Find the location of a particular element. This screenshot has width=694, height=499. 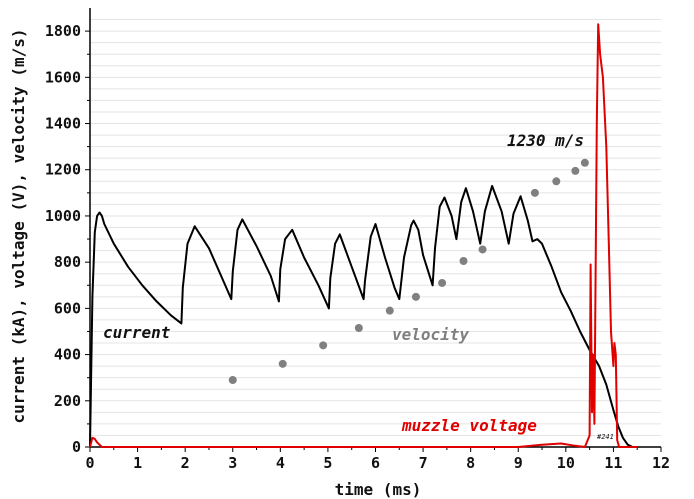

x-tick-label: 10 is located at coordinates (566, 463).